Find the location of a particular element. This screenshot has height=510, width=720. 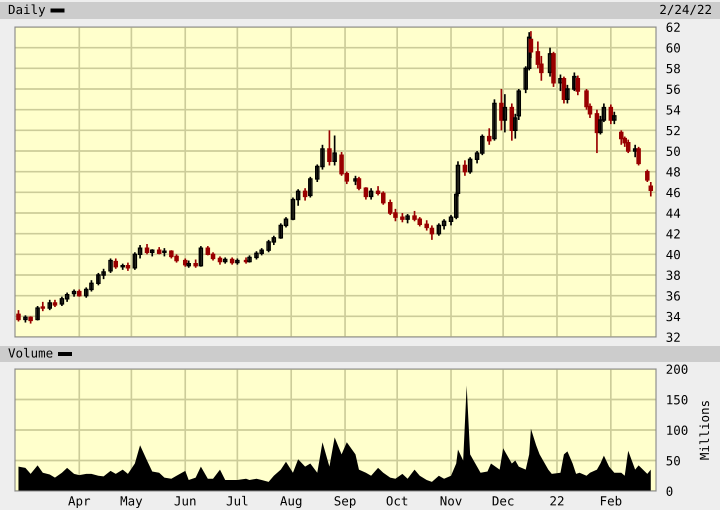

y-tick-label: 40 is located at coordinates (673, 255).